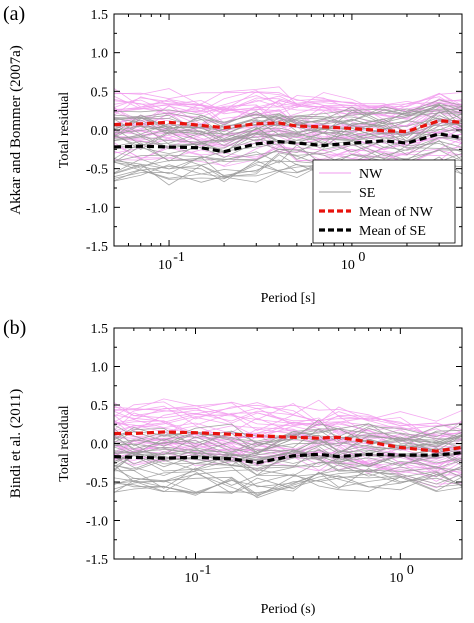  I want to click on legend-label: Mean of SE, so click(392, 231).